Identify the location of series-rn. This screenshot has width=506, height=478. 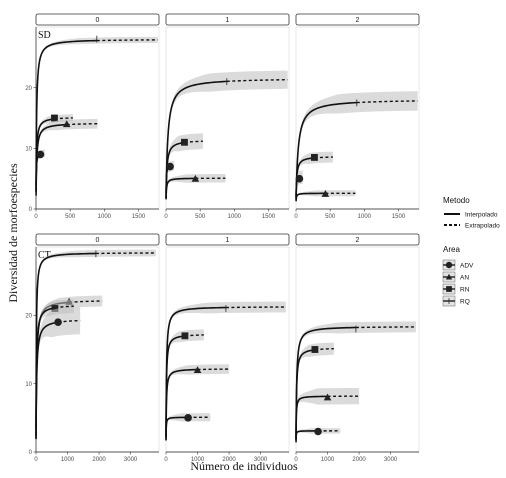
(314, 391).